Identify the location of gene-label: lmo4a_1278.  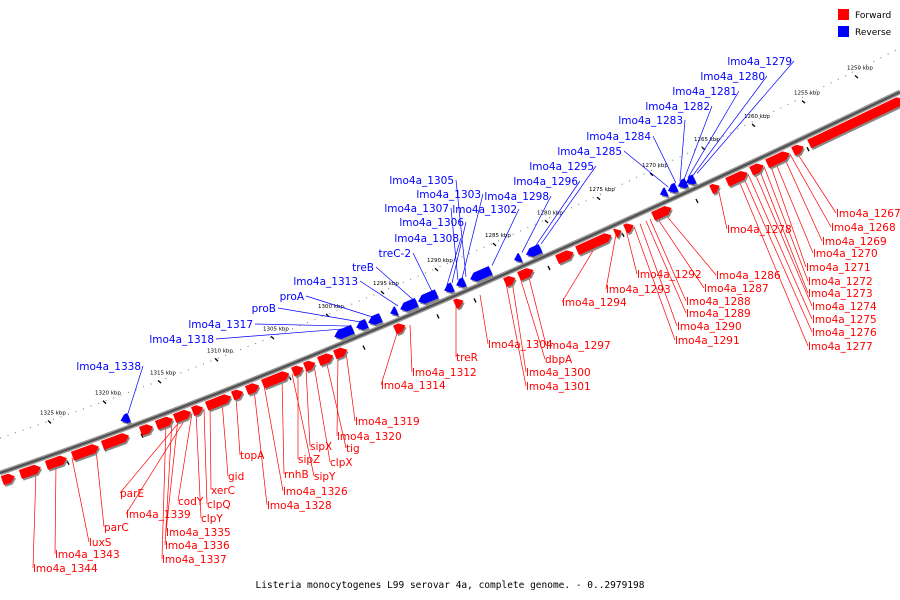
(759, 230).